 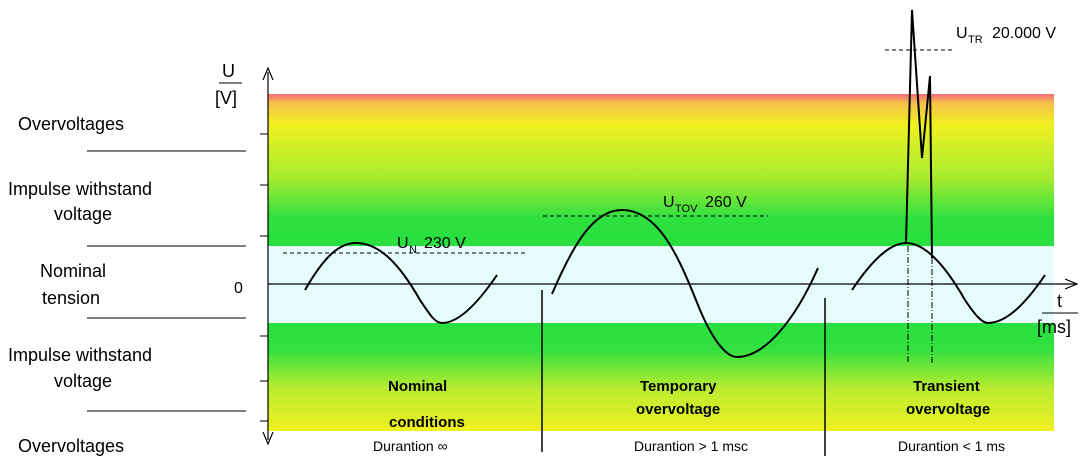 What do you see at coordinates (73, 271) in the screenshot?
I see `label-nominal-1: Nominal` at bounding box center [73, 271].